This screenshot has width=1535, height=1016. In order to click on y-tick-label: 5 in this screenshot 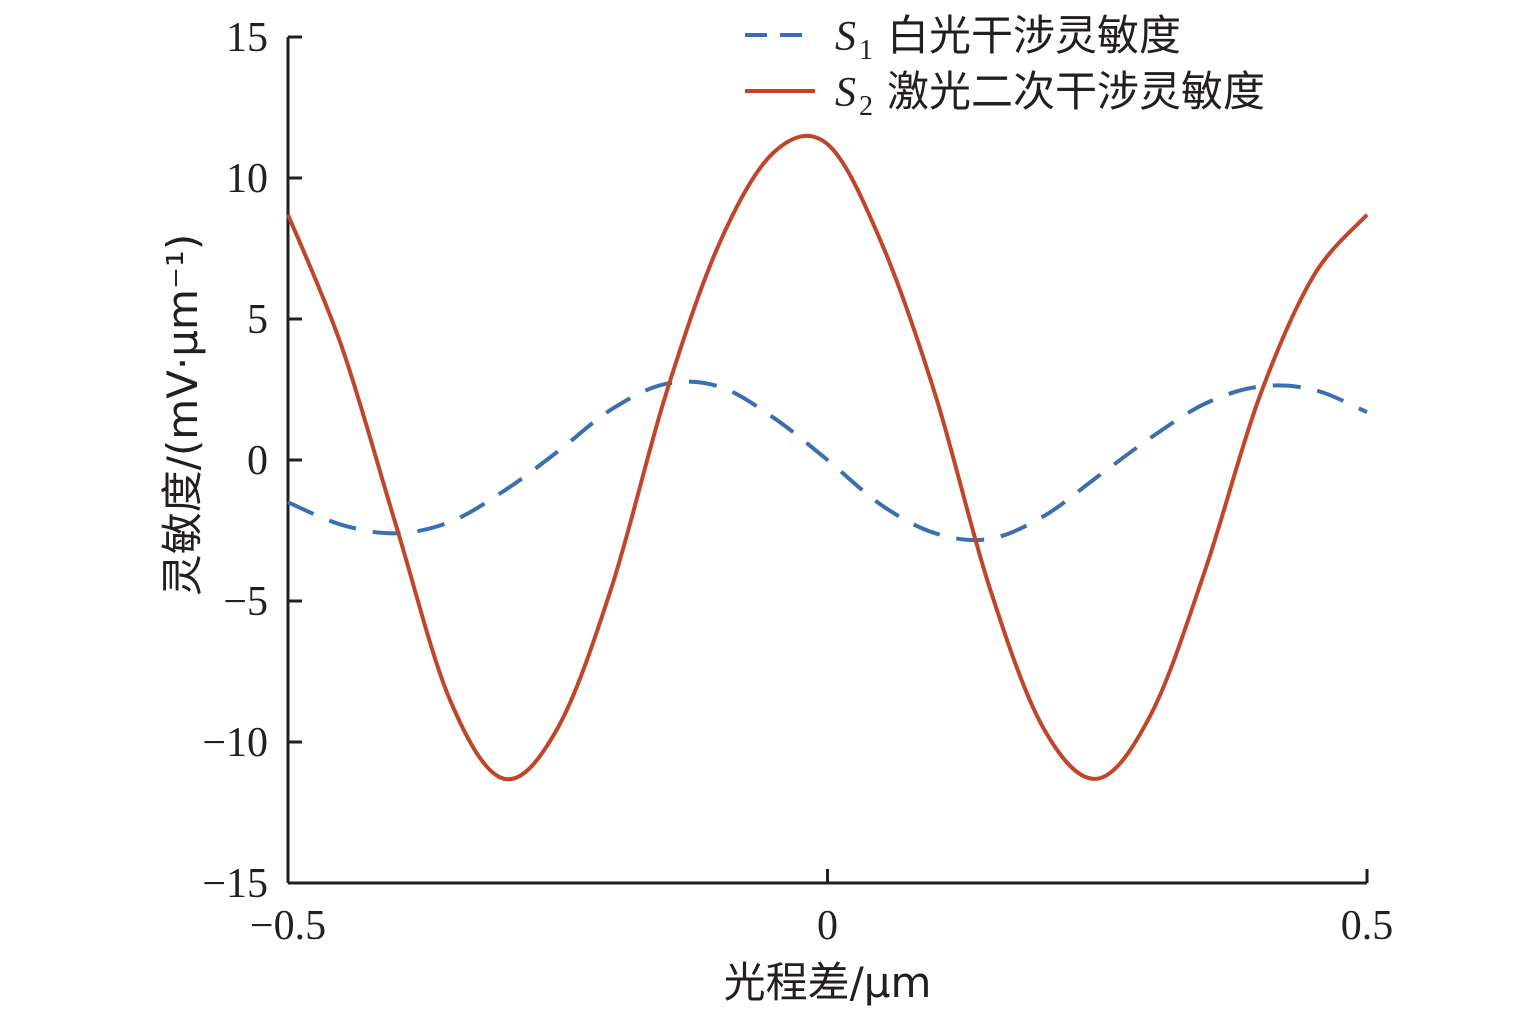, I will do `click(257, 320)`.